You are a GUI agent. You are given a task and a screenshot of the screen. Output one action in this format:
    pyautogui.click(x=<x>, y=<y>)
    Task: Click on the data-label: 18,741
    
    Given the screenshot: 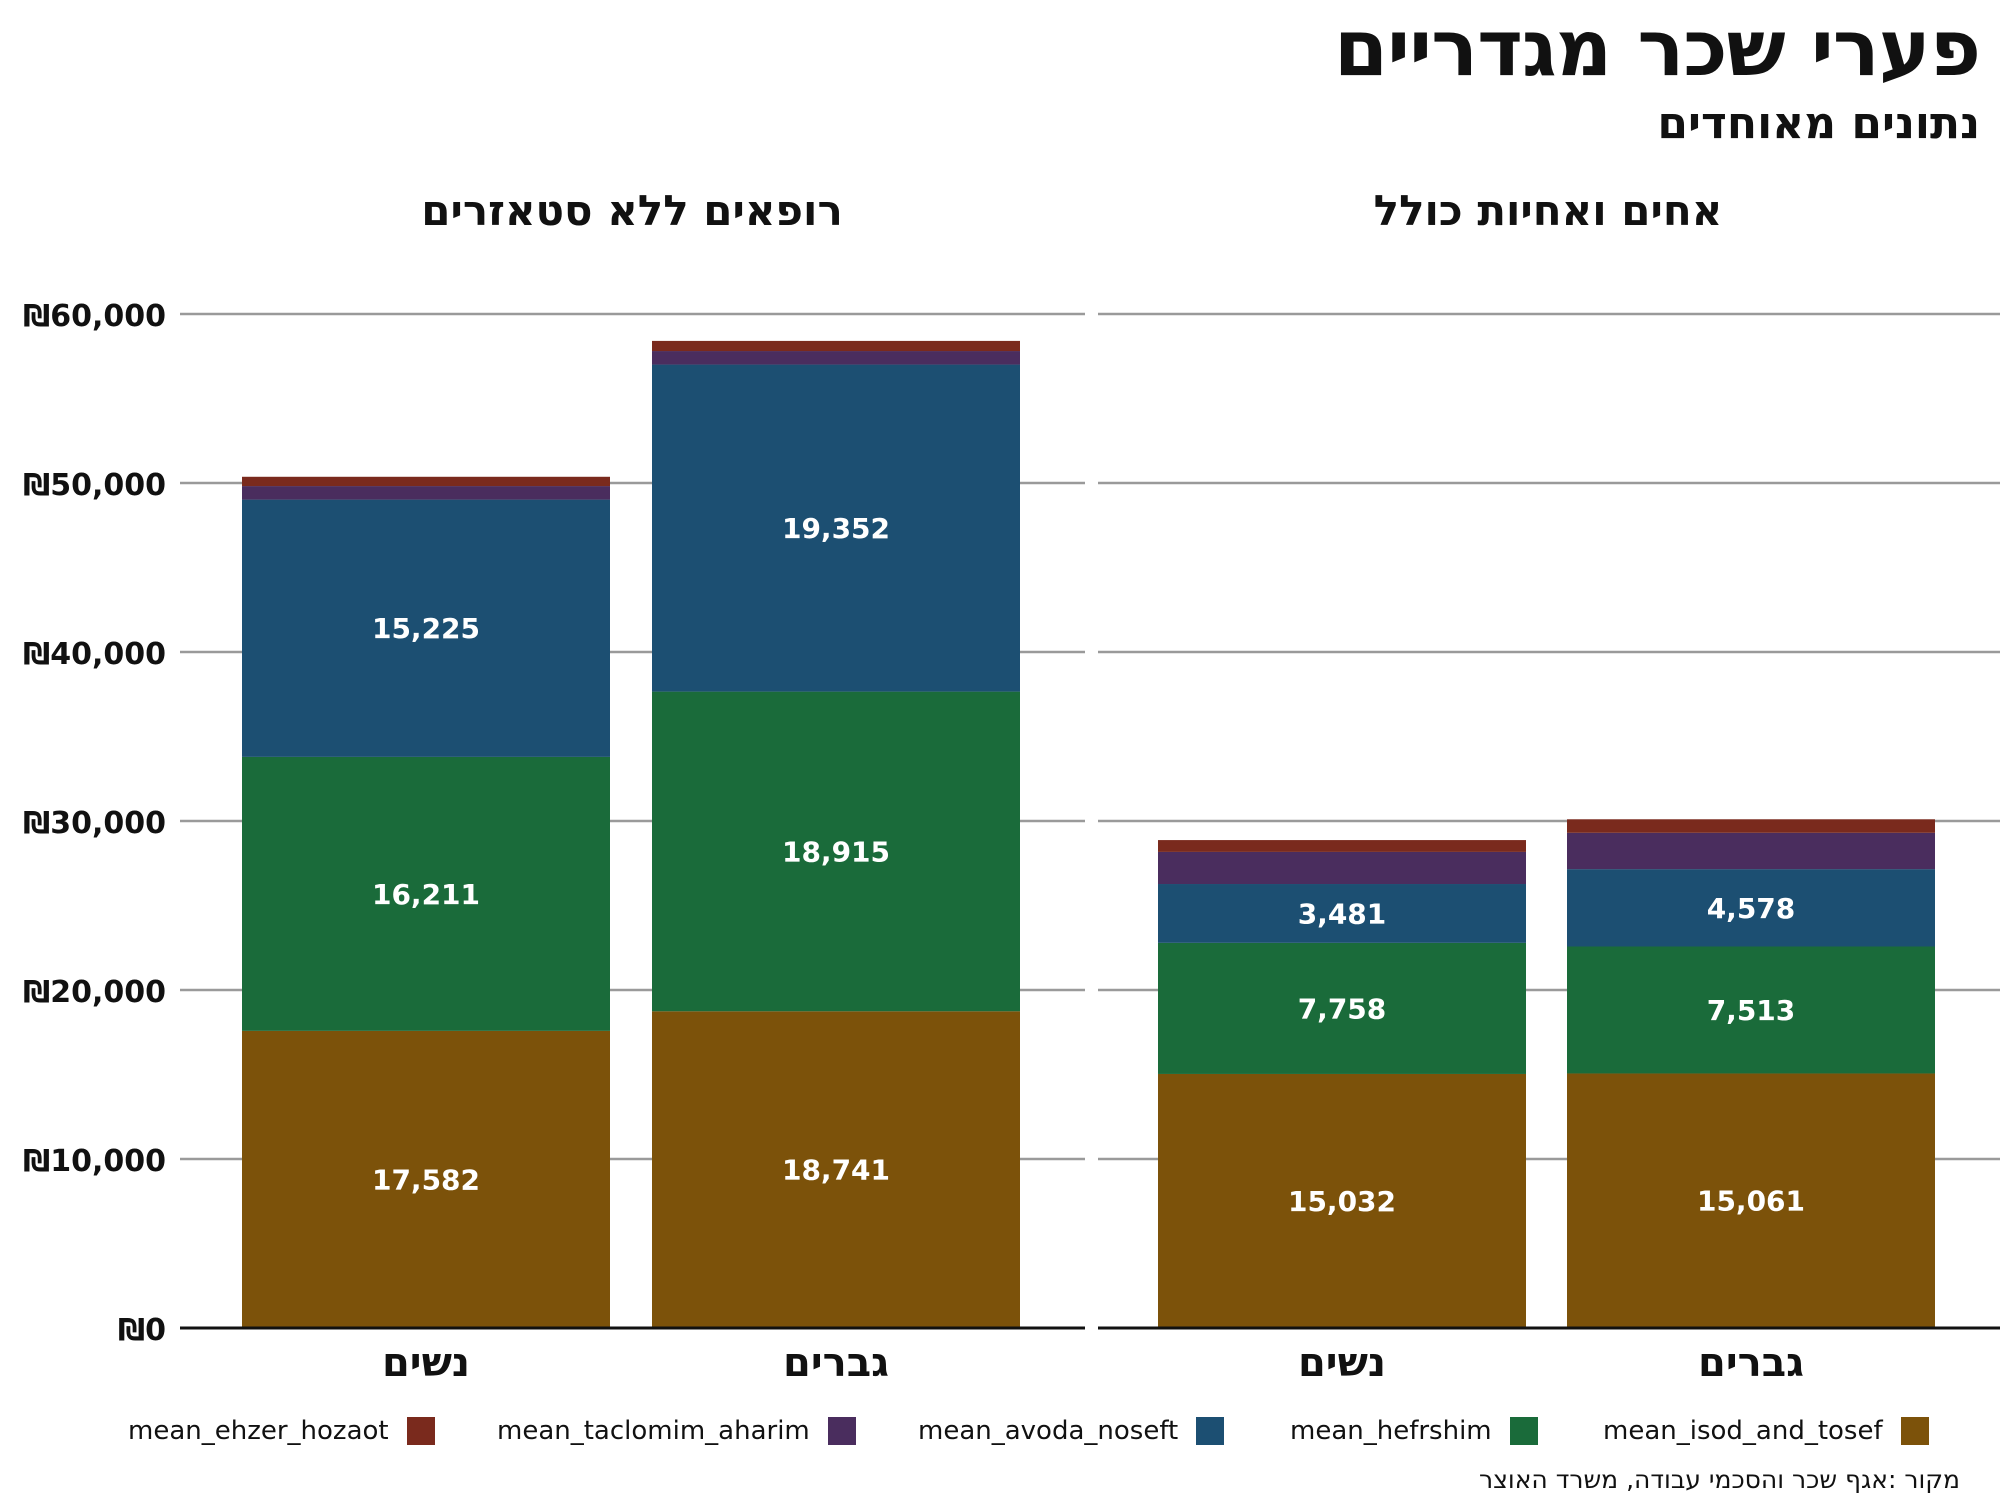 What is the action you would take?
    pyautogui.click(x=836, y=1170)
    